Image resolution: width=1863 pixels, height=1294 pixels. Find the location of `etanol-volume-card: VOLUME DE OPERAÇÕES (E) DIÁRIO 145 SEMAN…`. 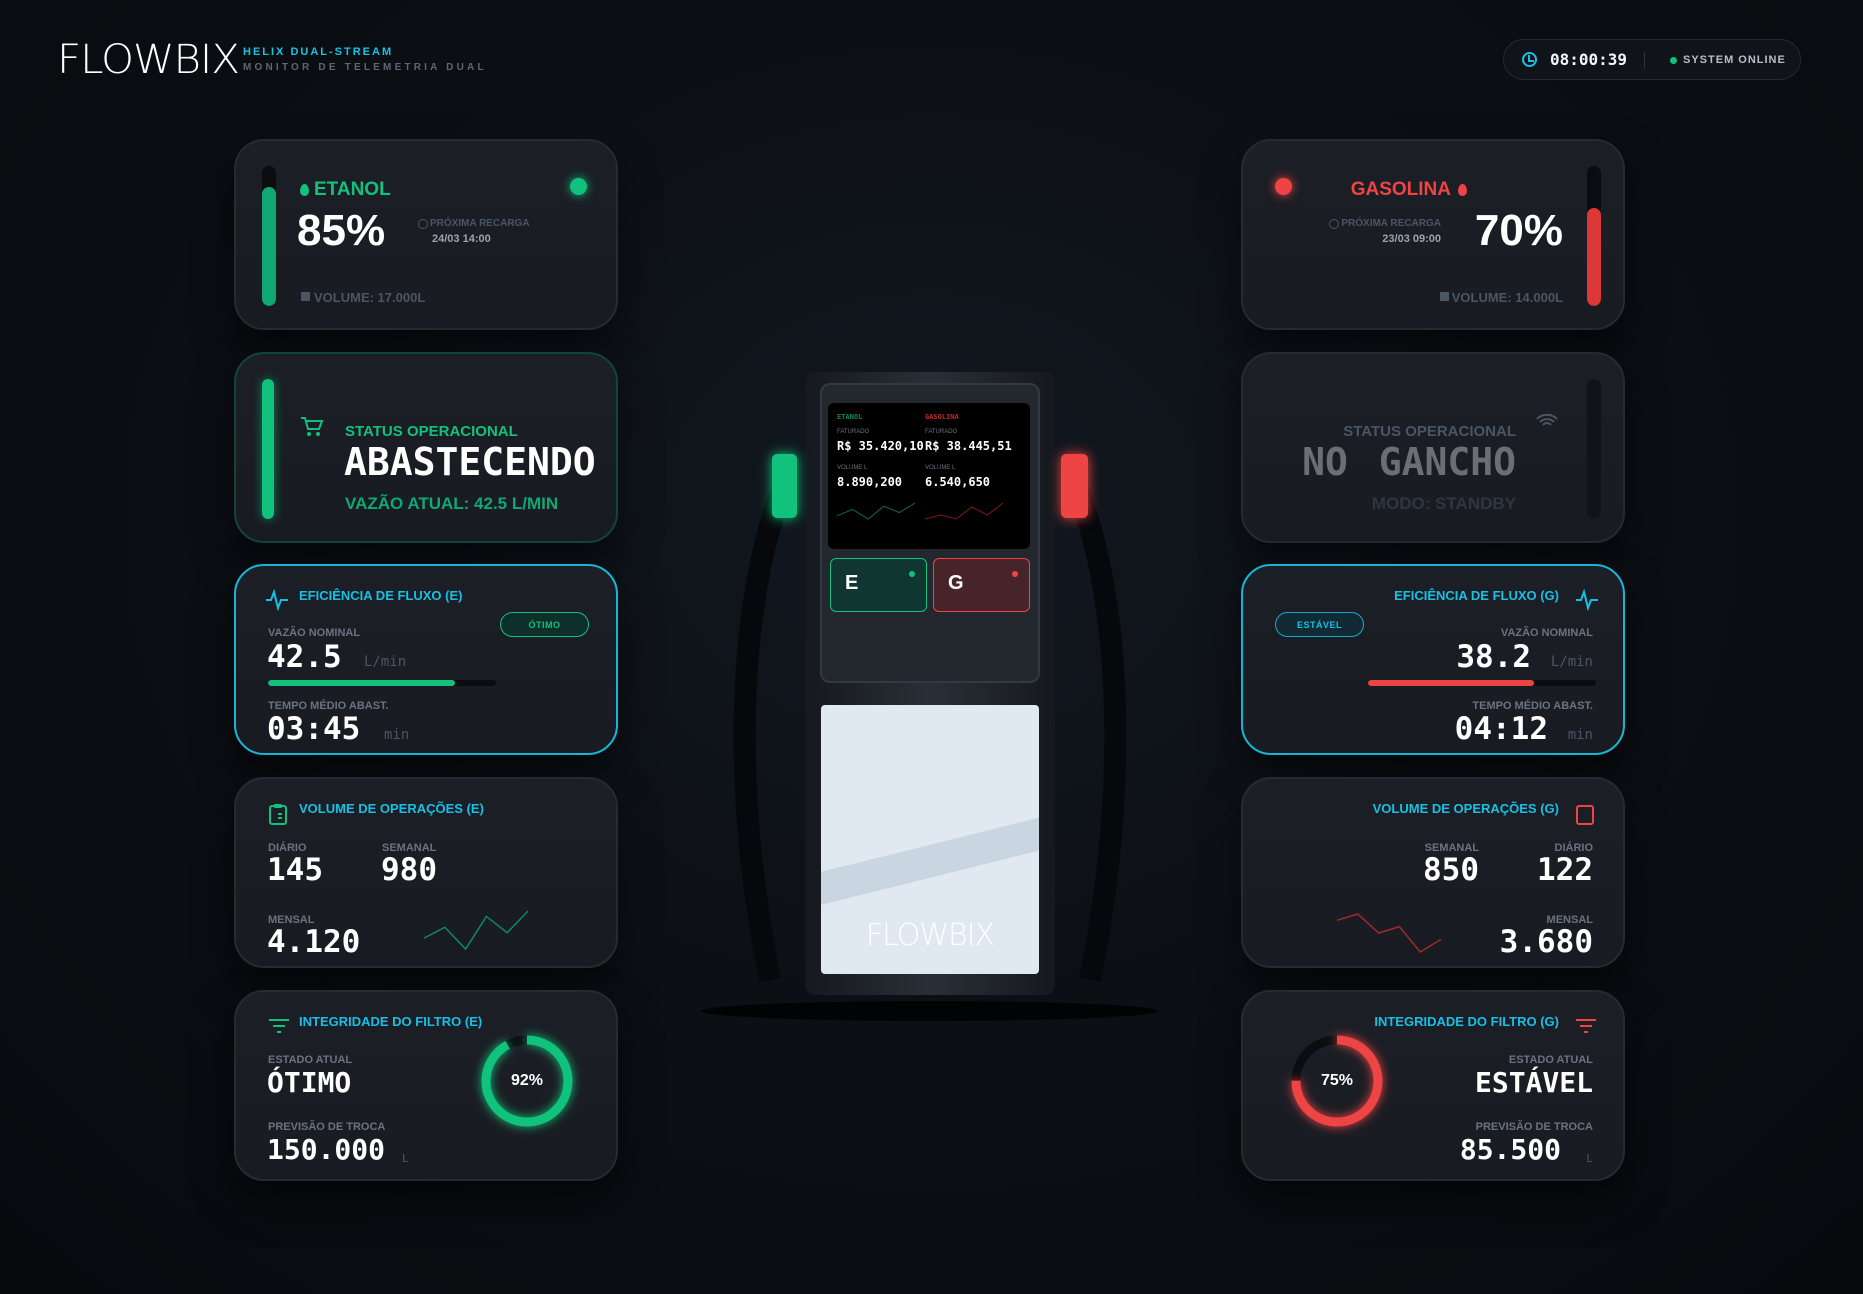

etanol-volume-card: VOLUME DE OPERAÇÕES (E) DIÁRIO 145 SEMAN… is located at coordinates (426, 872).